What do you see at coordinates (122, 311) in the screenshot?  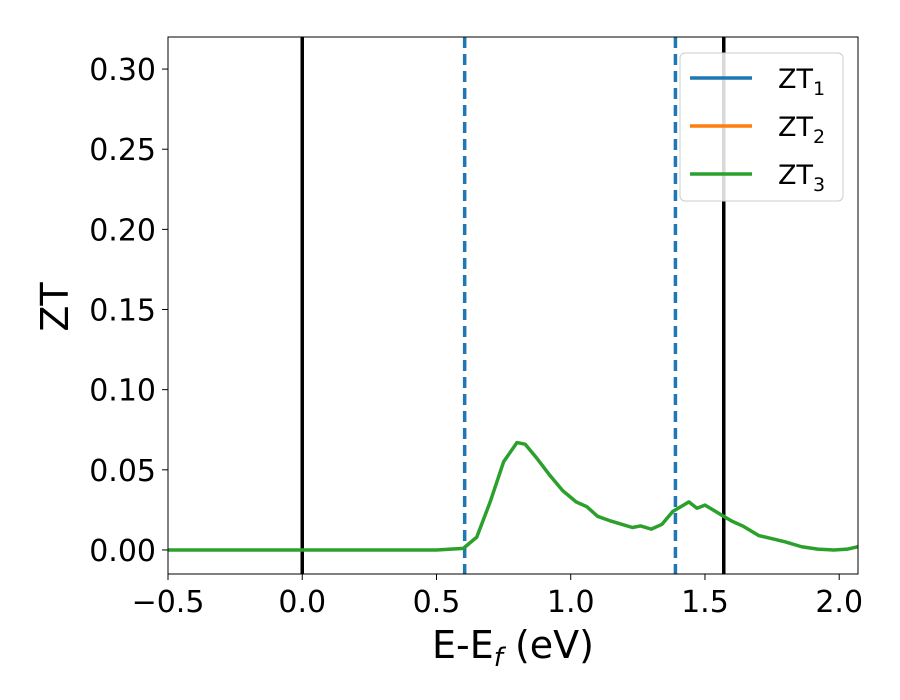 I see `y-tick-label: 0.15` at bounding box center [122, 311].